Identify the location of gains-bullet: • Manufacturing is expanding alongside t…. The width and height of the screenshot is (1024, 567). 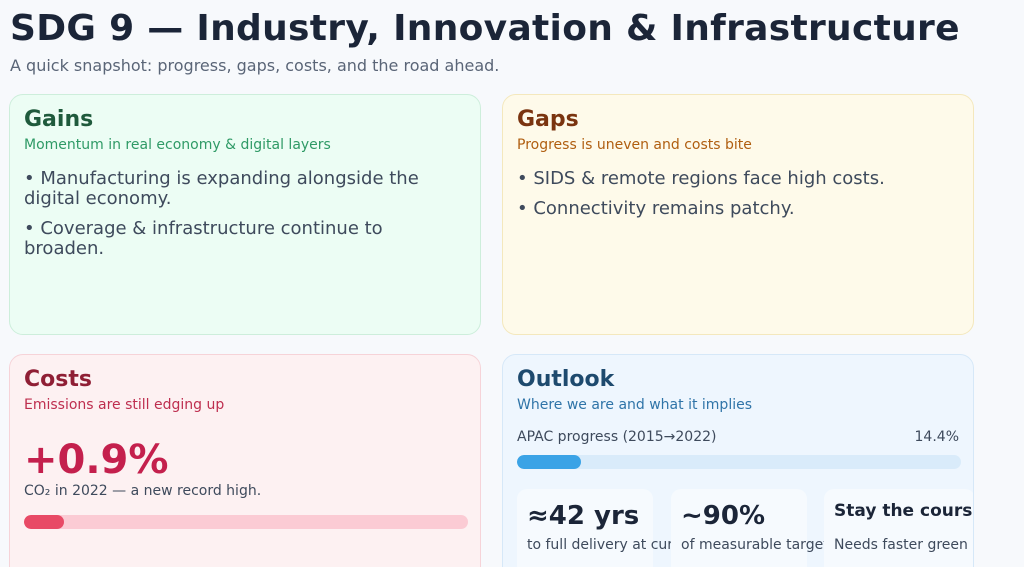
(221, 188).